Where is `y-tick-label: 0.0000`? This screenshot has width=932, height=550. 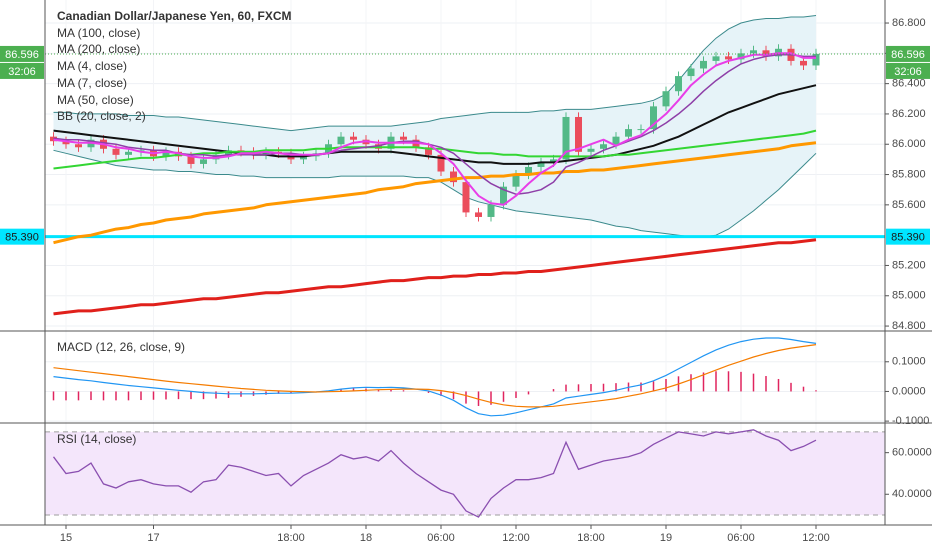
y-tick-label: 0.0000 is located at coordinates (909, 391).